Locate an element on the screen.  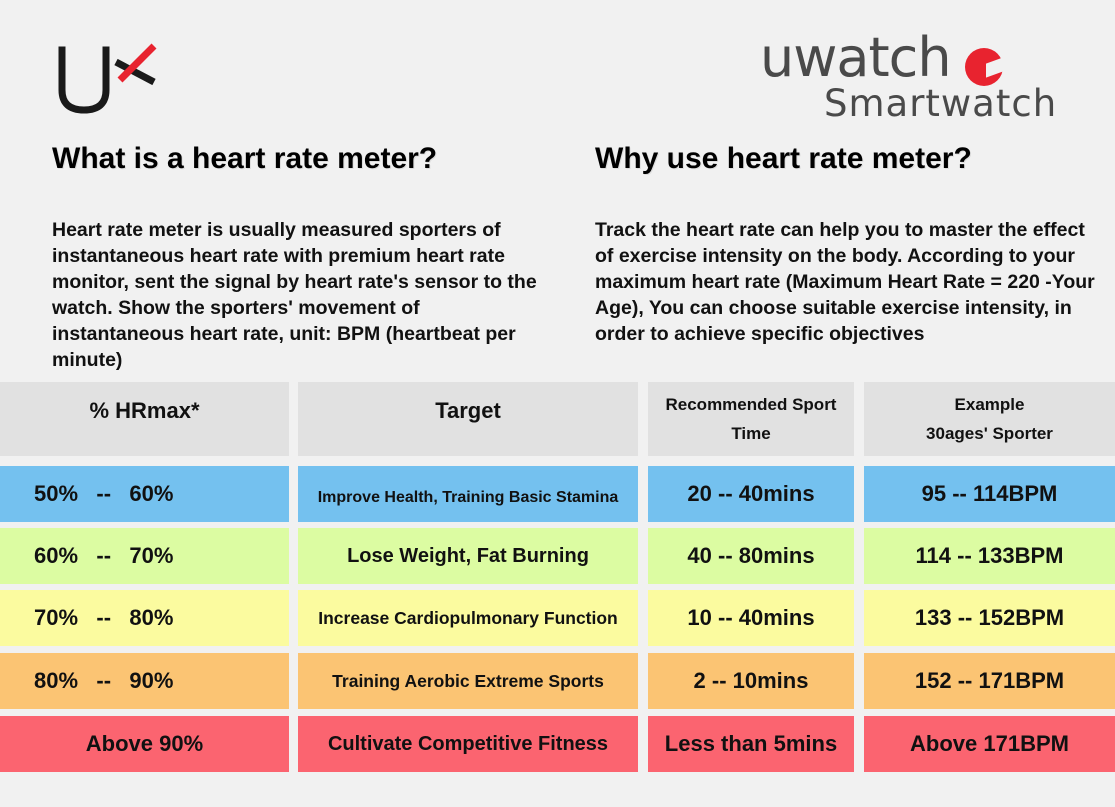
header-example: Example 30ages' Sporter is located at coordinates (989, 419).